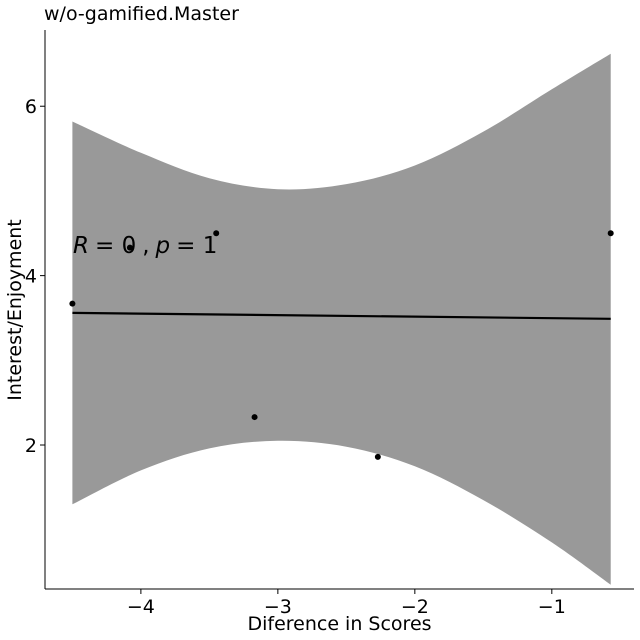 The height and width of the screenshot is (640, 640). Describe the element at coordinates (141, 14) in the screenshot. I see `chart-title: w/o-gamified.Master` at that location.